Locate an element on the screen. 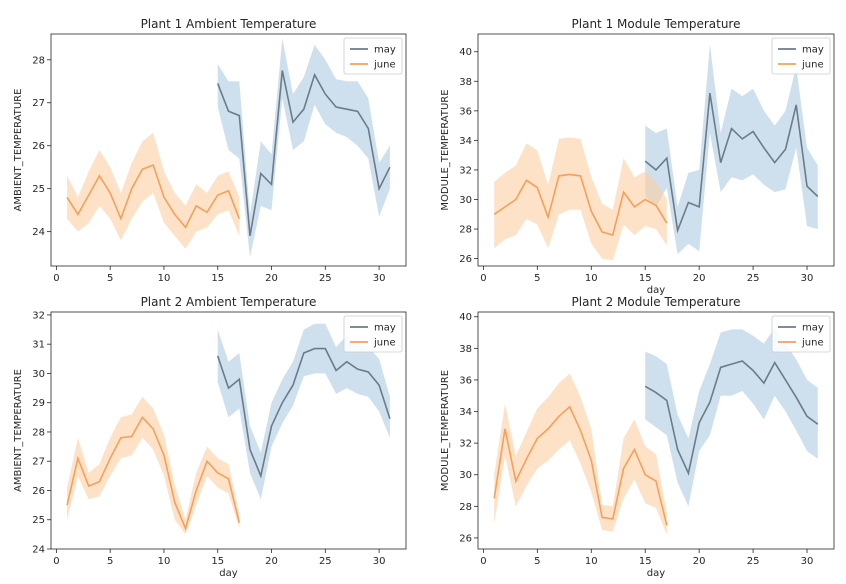  x-axis-label: day is located at coordinates (656, 573).